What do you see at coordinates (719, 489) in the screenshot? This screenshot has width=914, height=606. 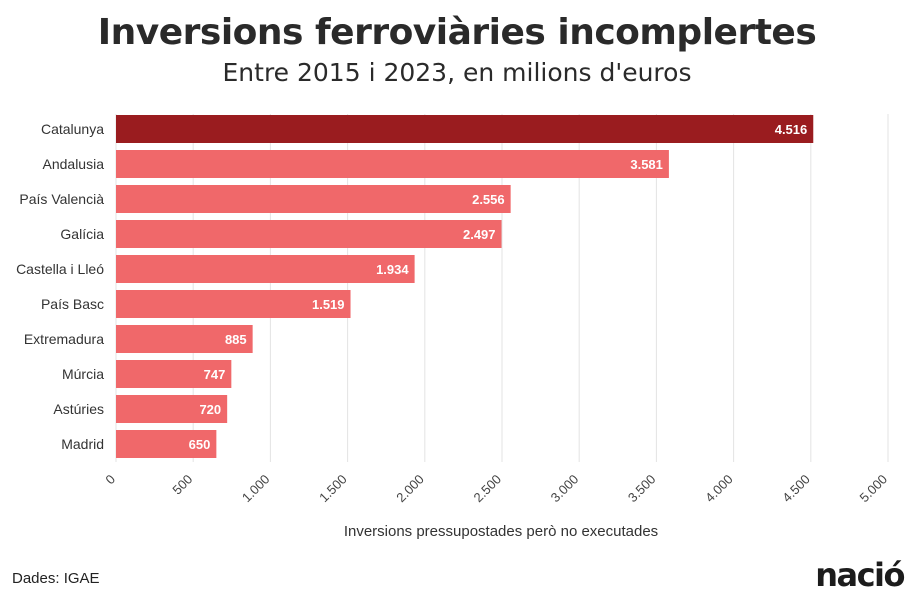 I see `x-tick-label: 4.000` at bounding box center [719, 489].